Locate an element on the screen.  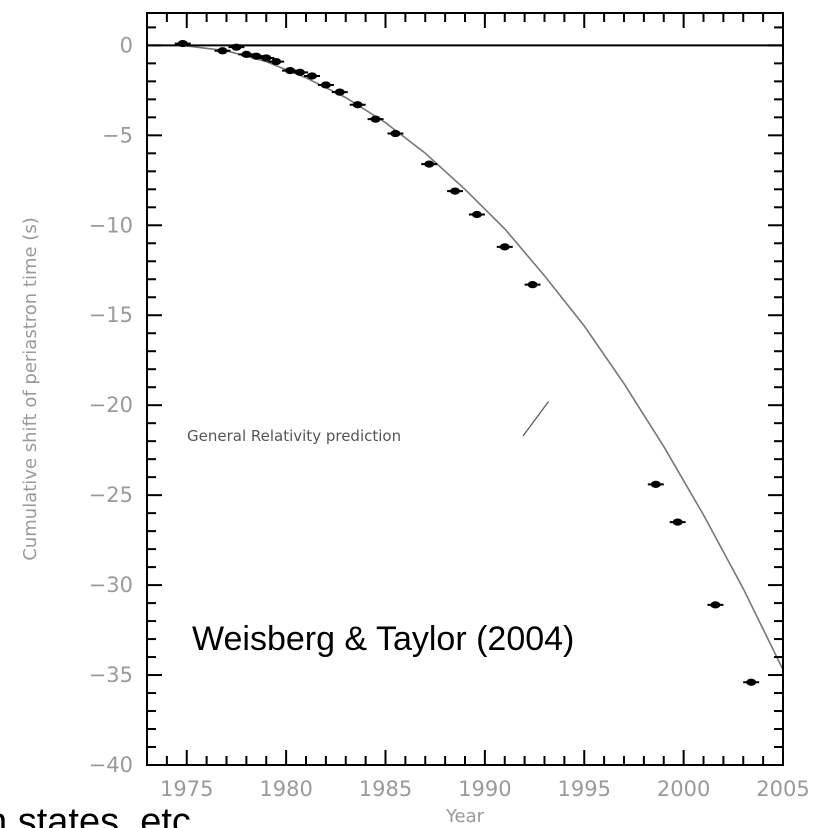
y-axis-label: Cumulative shift of periastron time (s) is located at coordinates (30, 388).